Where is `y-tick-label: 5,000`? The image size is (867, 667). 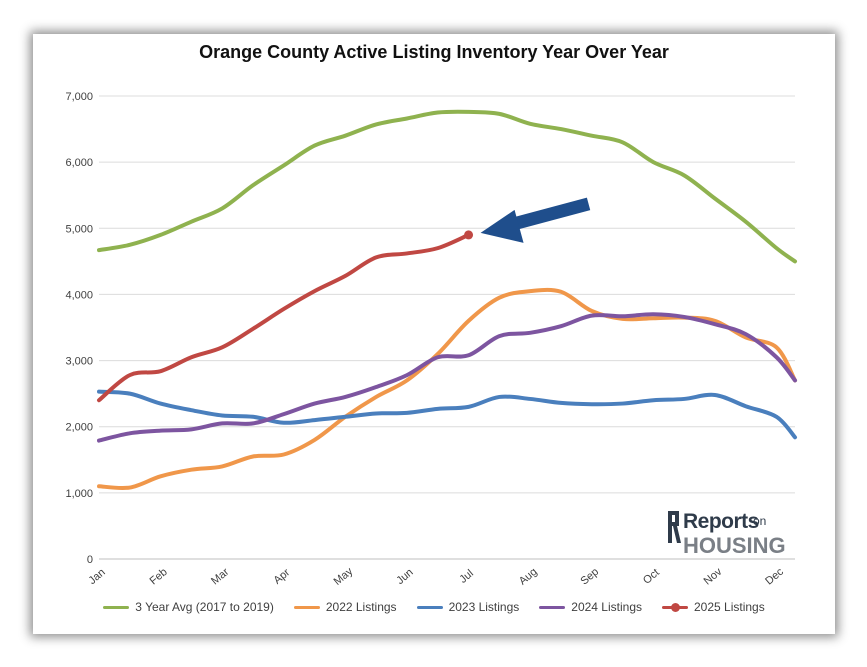 y-tick-label: 5,000 is located at coordinates (79, 229).